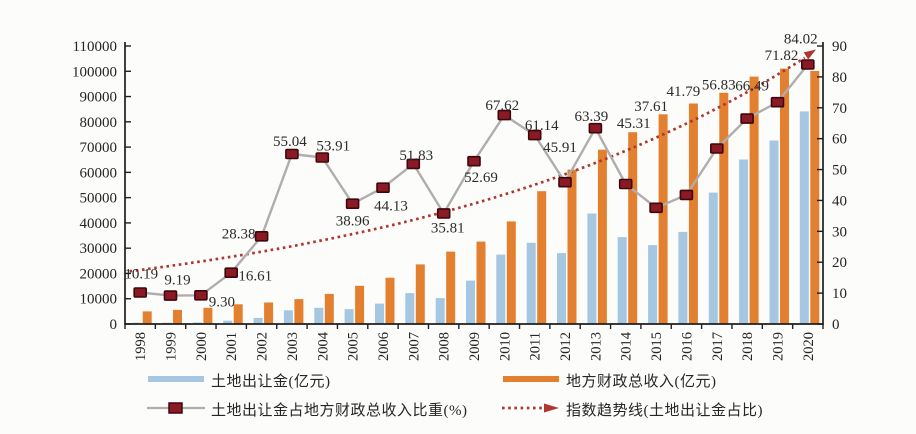 This screenshot has height=434, width=916. What do you see at coordinates (713, 258) in the screenshot?
I see `bar-land-transfer-2017` at bounding box center [713, 258].